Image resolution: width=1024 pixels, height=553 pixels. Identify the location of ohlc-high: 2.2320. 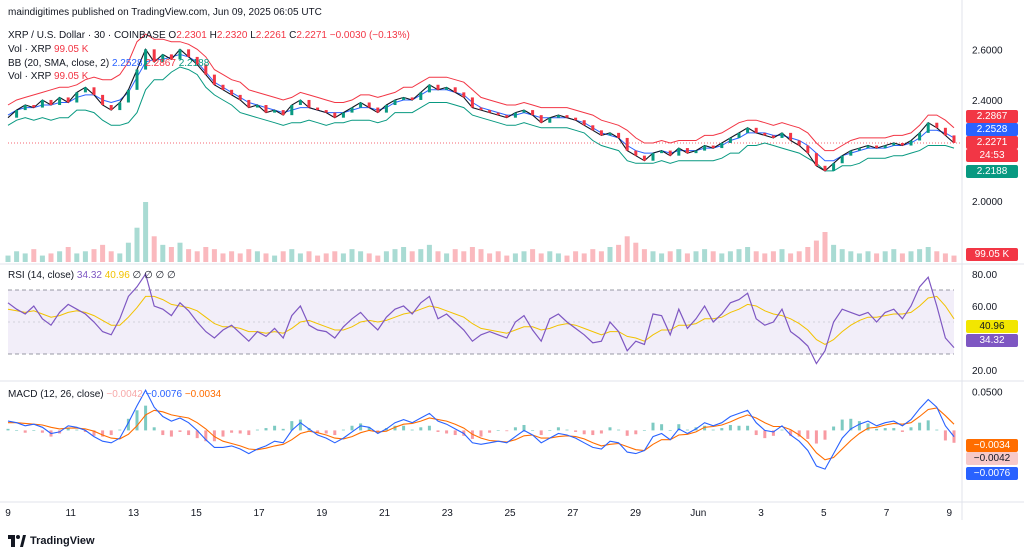
(232, 35).